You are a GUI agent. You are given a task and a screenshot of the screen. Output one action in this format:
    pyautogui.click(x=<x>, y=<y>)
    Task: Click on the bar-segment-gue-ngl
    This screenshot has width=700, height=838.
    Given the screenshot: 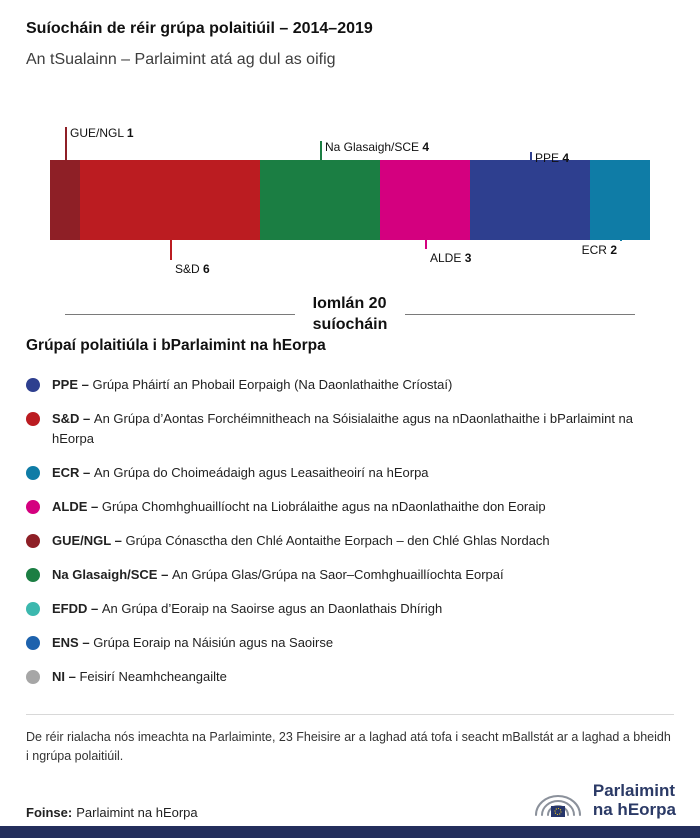 What is the action you would take?
    pyautogui.click(x=65, y=200)
    